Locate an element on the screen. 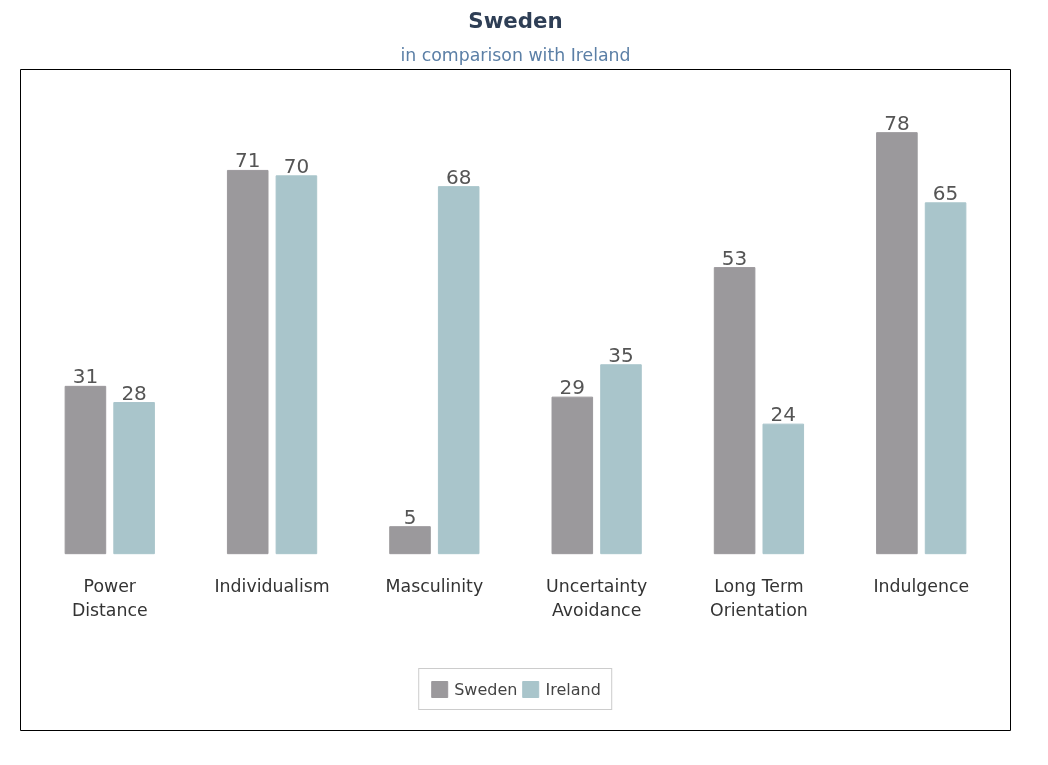 This screenshot has width=1048, height=765. x-tick-label: Long Term Orientation is located at coordinates (759, 597).